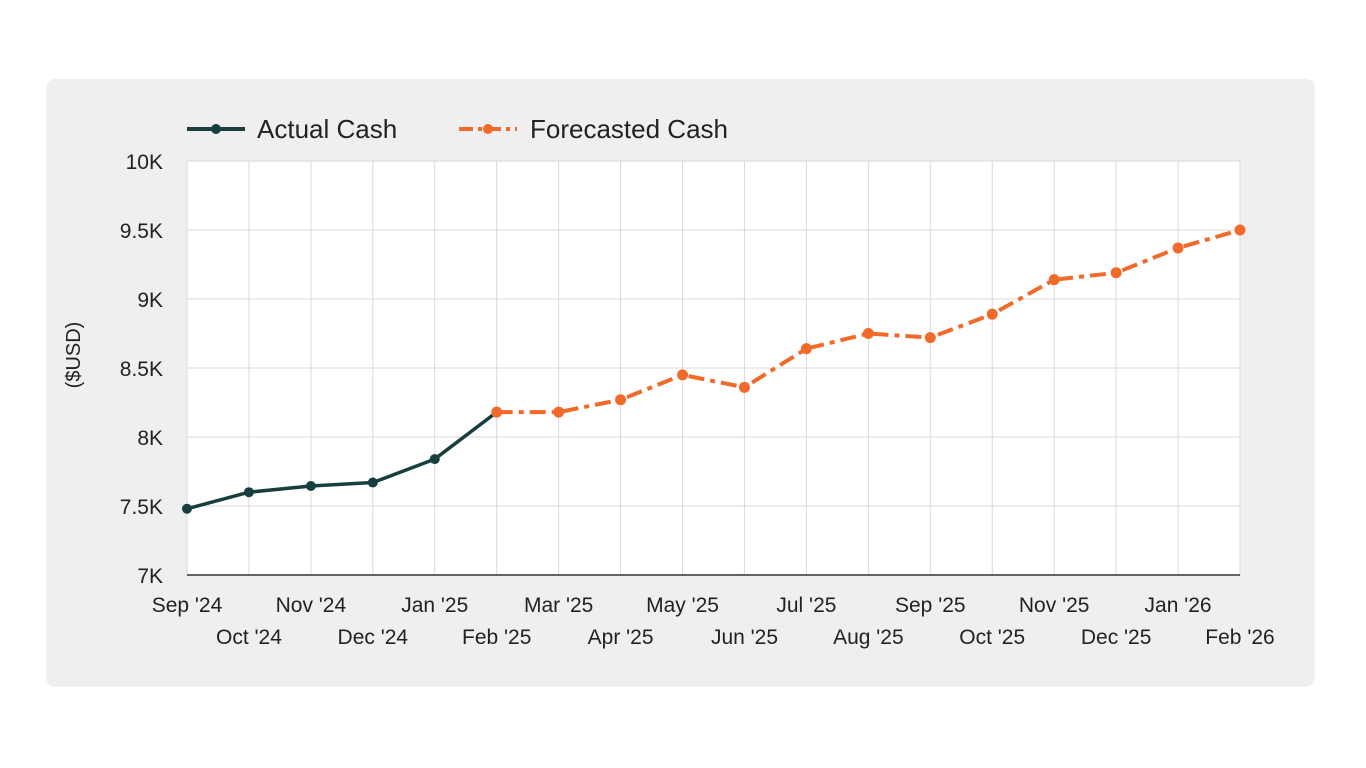  What do you see at coordinates (141, 507) in the screenshot?
I see `y-tick-label: 7.5K` at bounding box center [141, 507].